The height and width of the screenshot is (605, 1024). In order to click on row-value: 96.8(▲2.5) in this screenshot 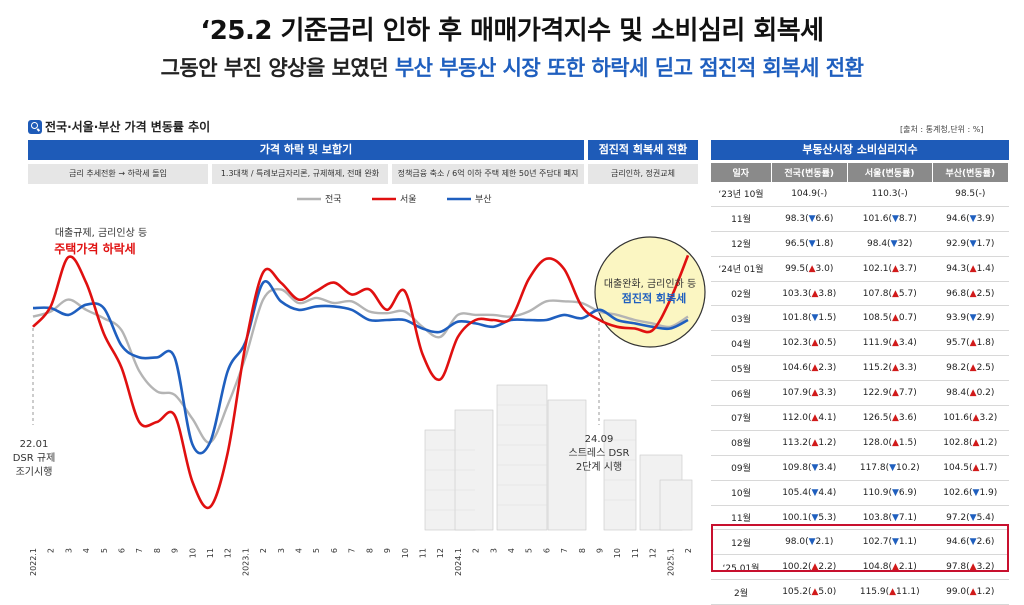, I will do `click(970, 294)`.